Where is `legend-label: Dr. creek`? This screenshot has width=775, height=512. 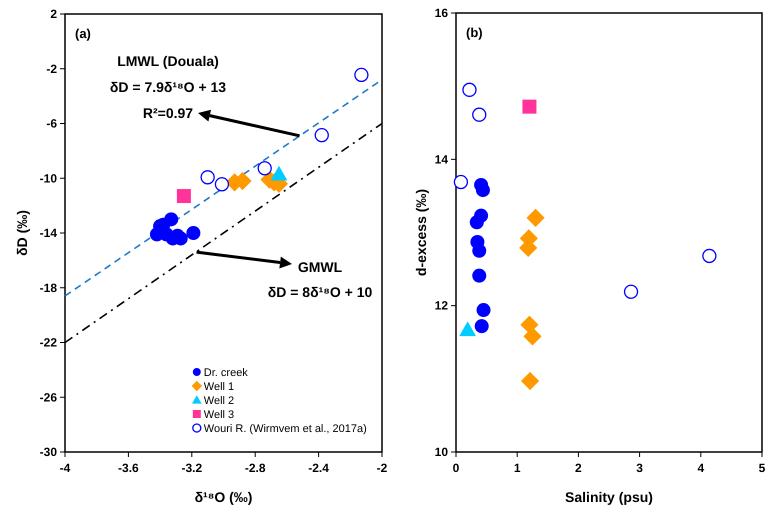
legend-label: Dr. creek is located at coordinates (226, 373).